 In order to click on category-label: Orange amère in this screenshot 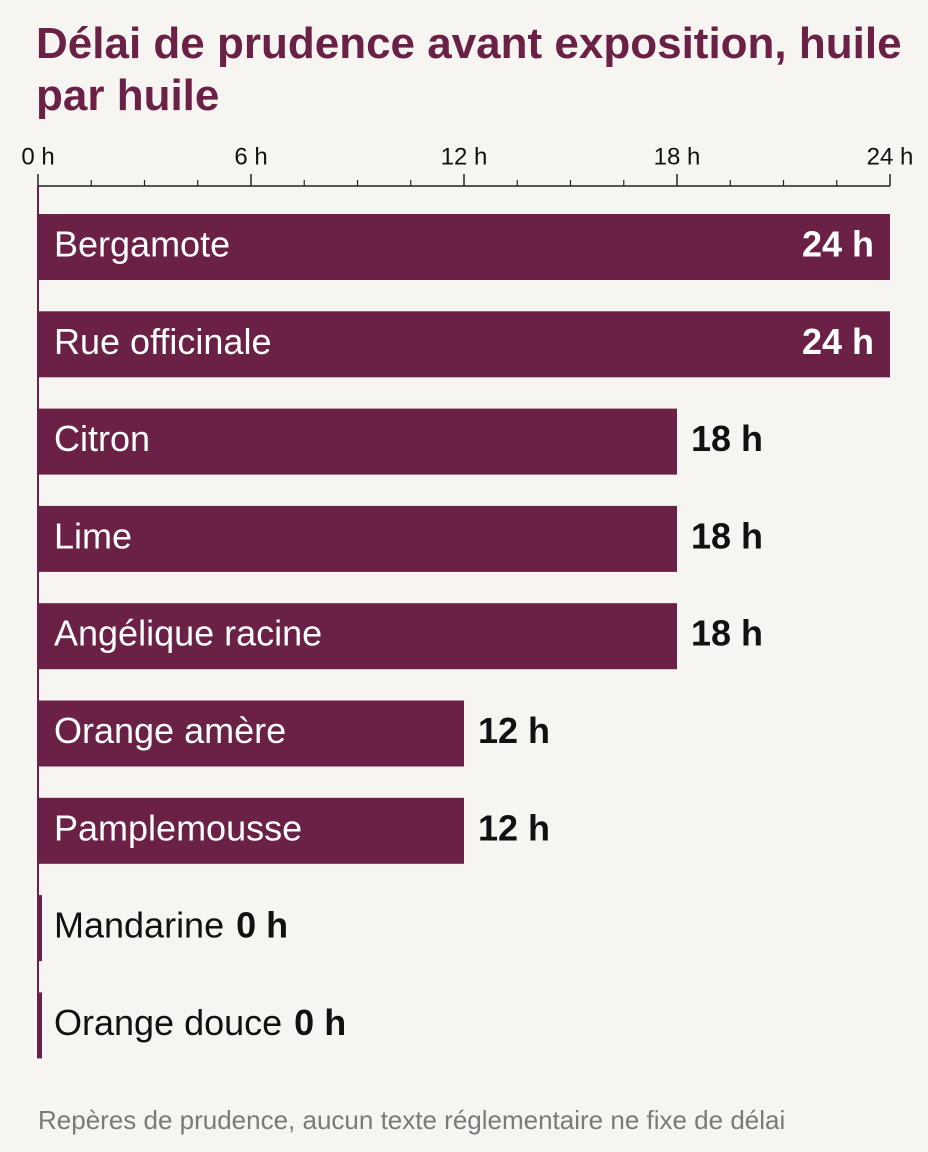, I will do `click(170, 730)`.